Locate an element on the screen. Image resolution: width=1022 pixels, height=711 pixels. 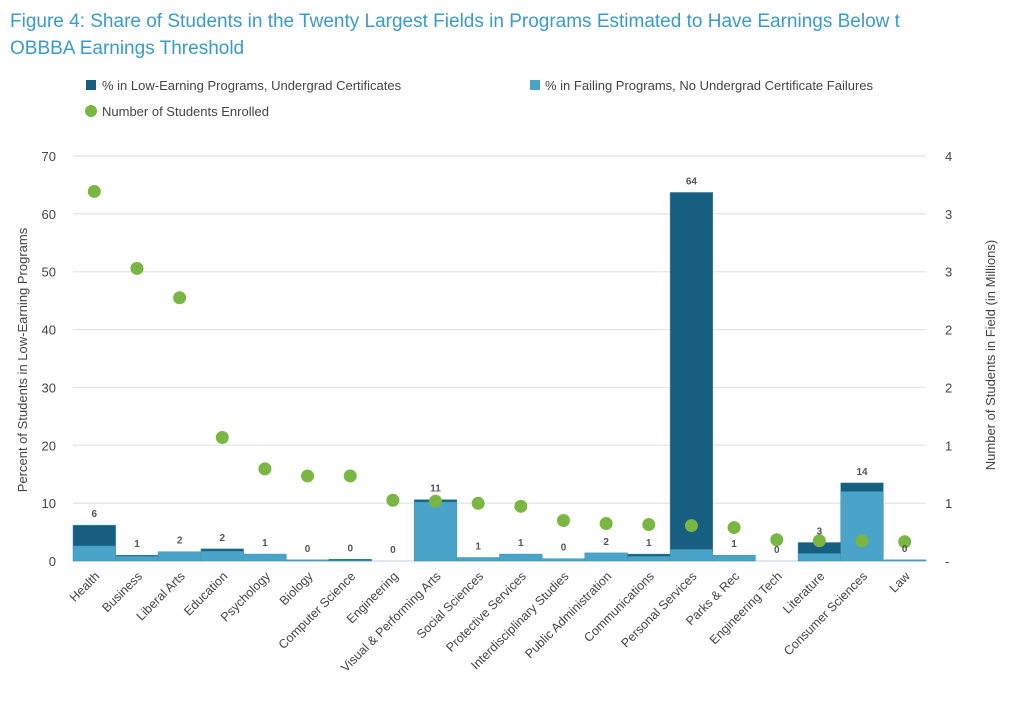
y-tick-label: 10 is located at coordinates (49, 503).